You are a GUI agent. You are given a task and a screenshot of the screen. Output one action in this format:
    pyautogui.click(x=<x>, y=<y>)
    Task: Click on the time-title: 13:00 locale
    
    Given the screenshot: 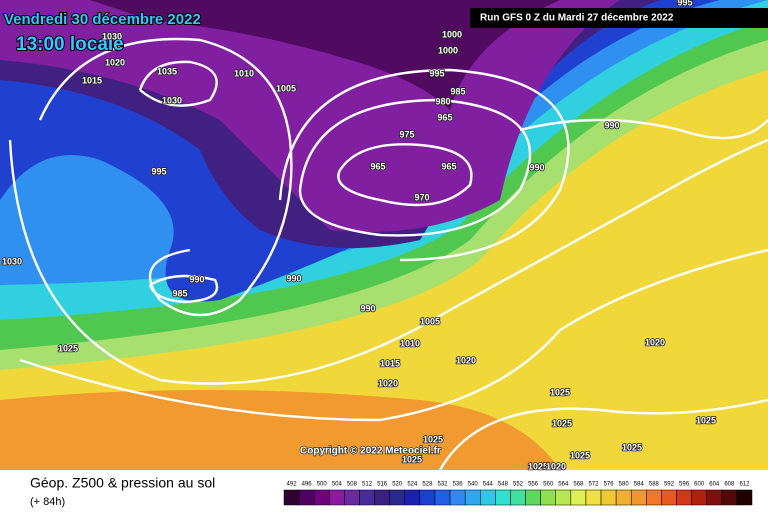 What is the action you would take?
    pyautogui.click(x=70, y=44)
    